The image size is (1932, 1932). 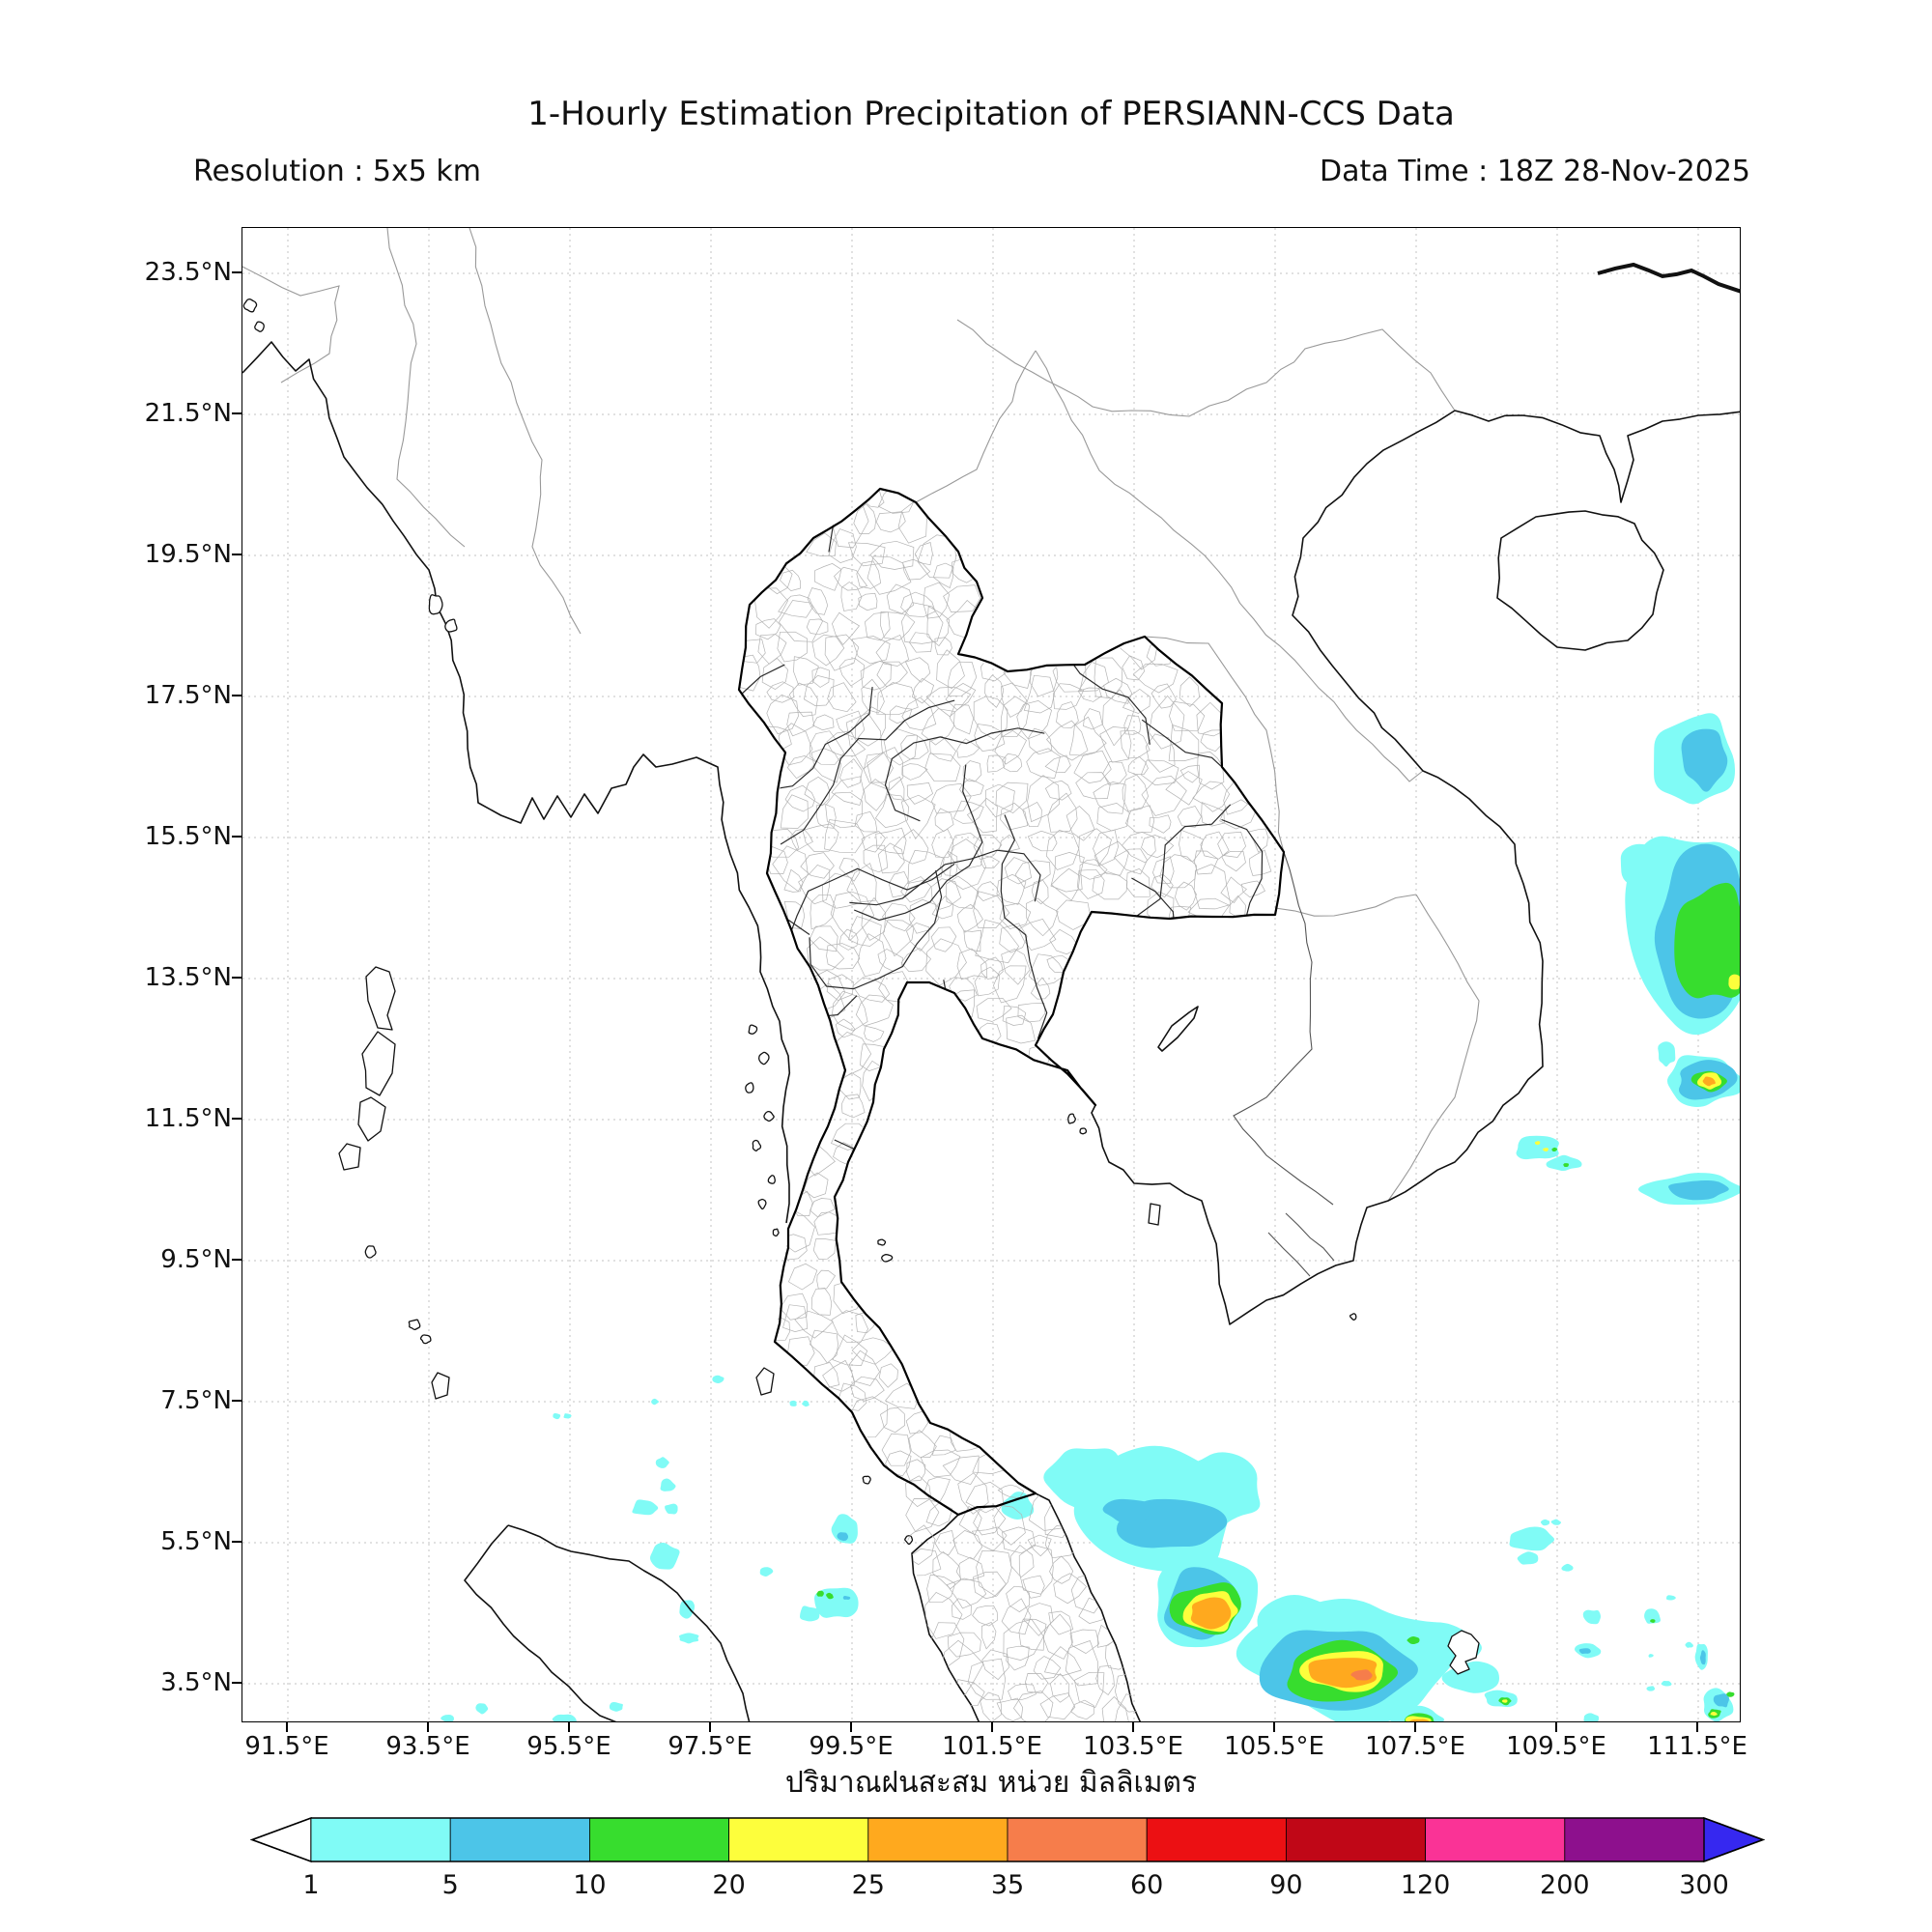 I want to click on colorbar-tick-label: 25, so click(x=868, y=1885).